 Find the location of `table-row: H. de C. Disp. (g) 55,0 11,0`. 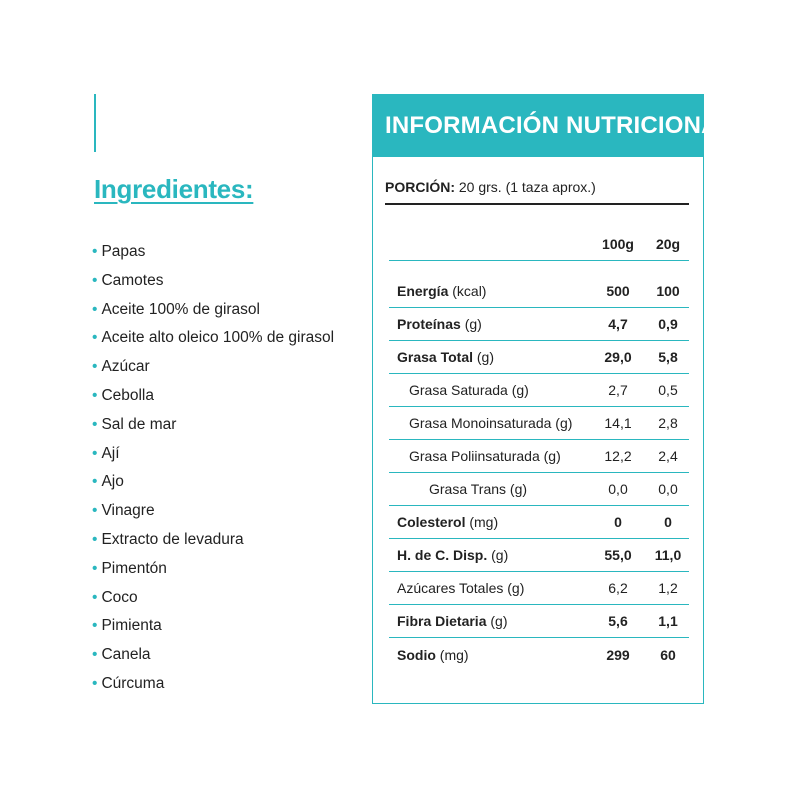

table-row: H. de C. Disp. (g) 55,0 11,0 is located at coordinates (539, 555).